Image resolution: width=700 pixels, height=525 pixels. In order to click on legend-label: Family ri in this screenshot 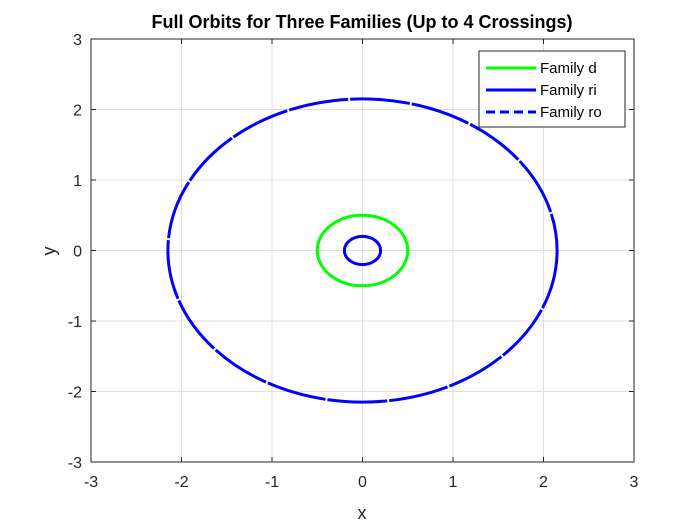, I will do `click(568, 90)`.